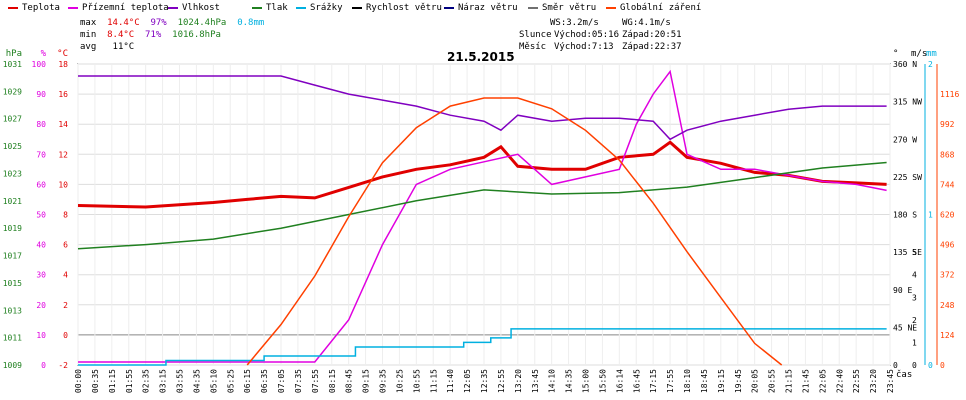 The image size is (966, 400). What do you see at coordinates (942, 365) in the screenshot?
I see `radiation-axis-tick: 0` at bounding box center [942, 365].